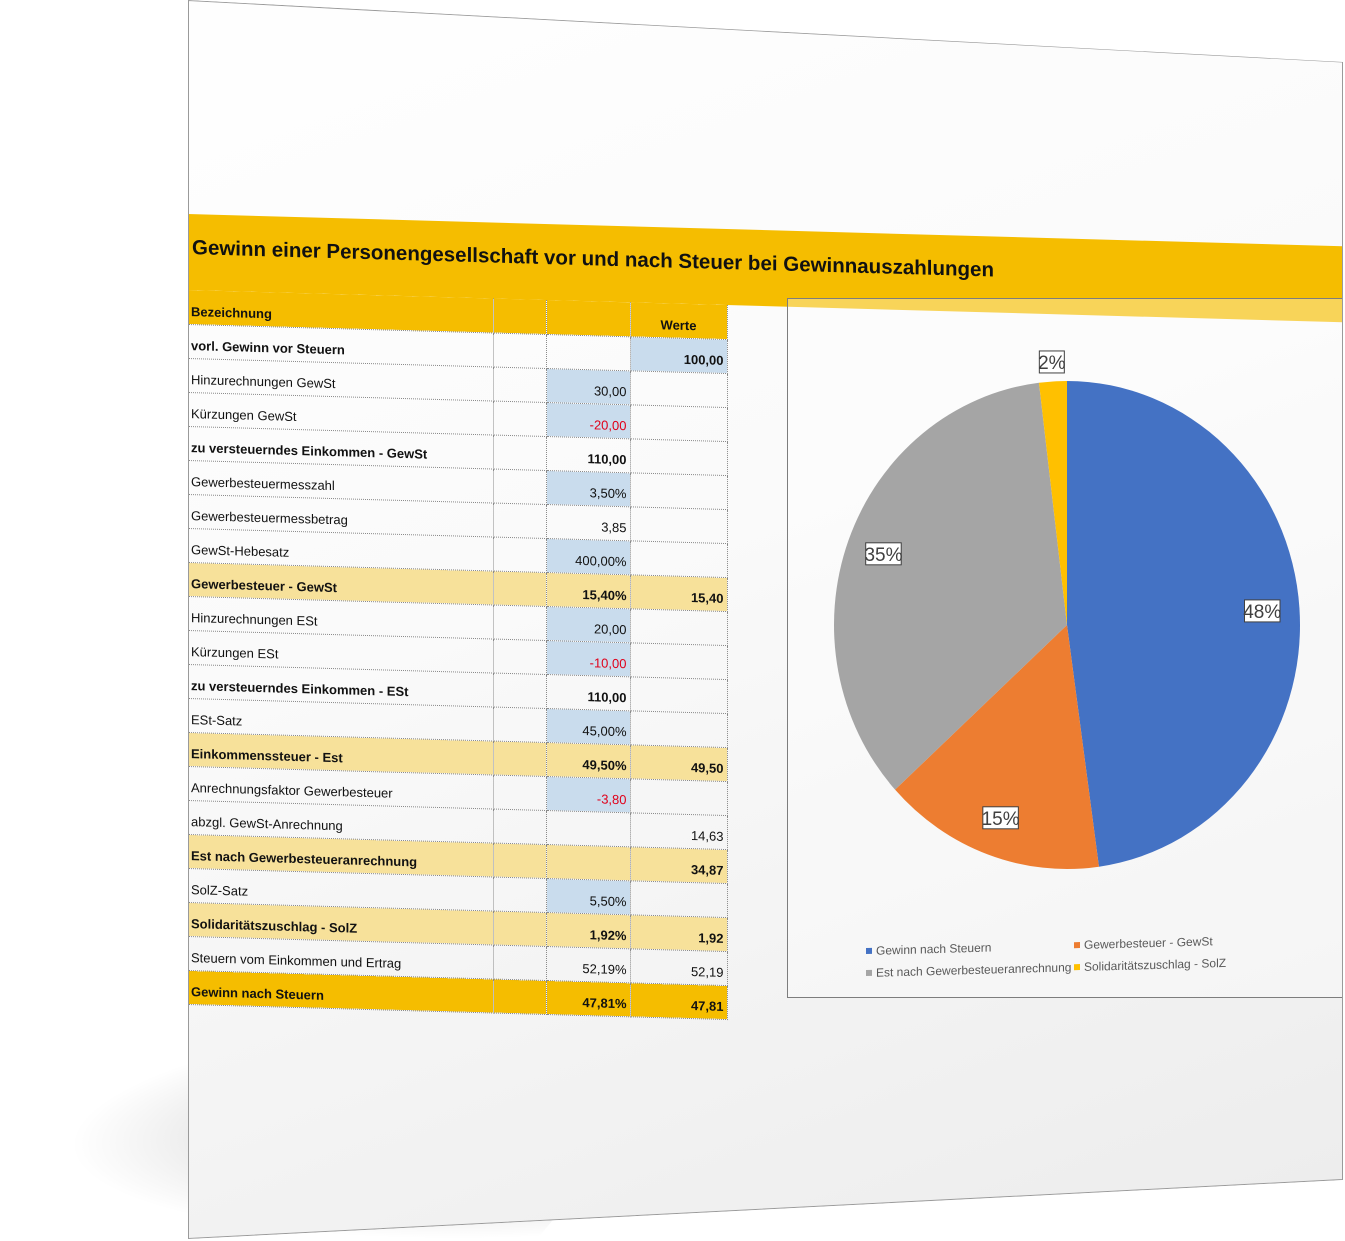 Image resolution: width=1345 pixels, height=1241 pixels. I want to click on data-label: 15%, so click(1001, 819).